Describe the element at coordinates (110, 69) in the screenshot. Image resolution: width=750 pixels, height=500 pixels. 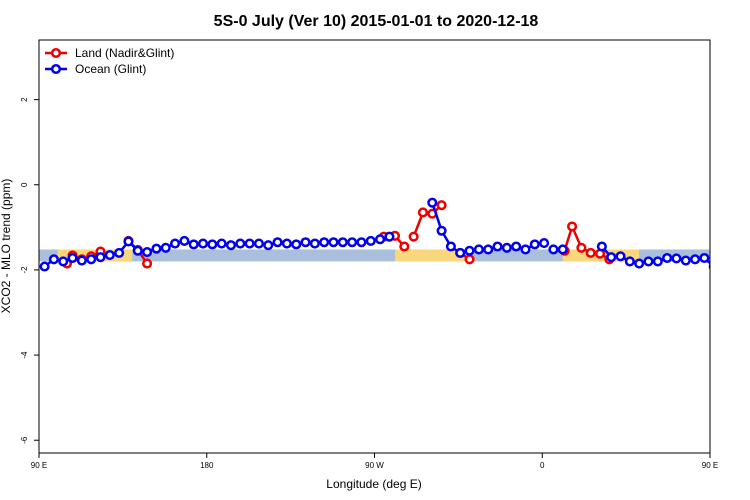
I see `legend-label: Ocean (Glint)` at that location.